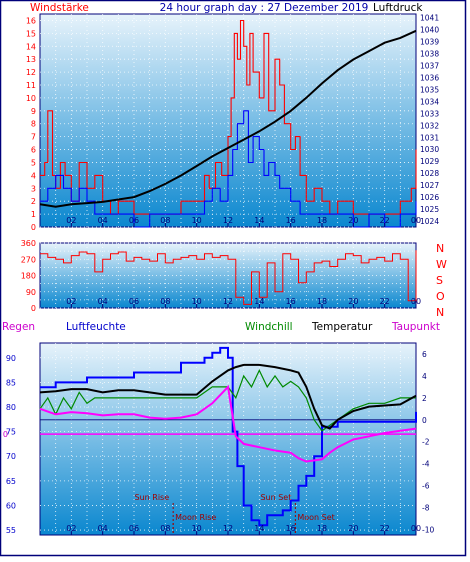  Describe the element at coordinates (165, 528) in the screenshot. I see `panel3-xtick-label: 08` at that location.